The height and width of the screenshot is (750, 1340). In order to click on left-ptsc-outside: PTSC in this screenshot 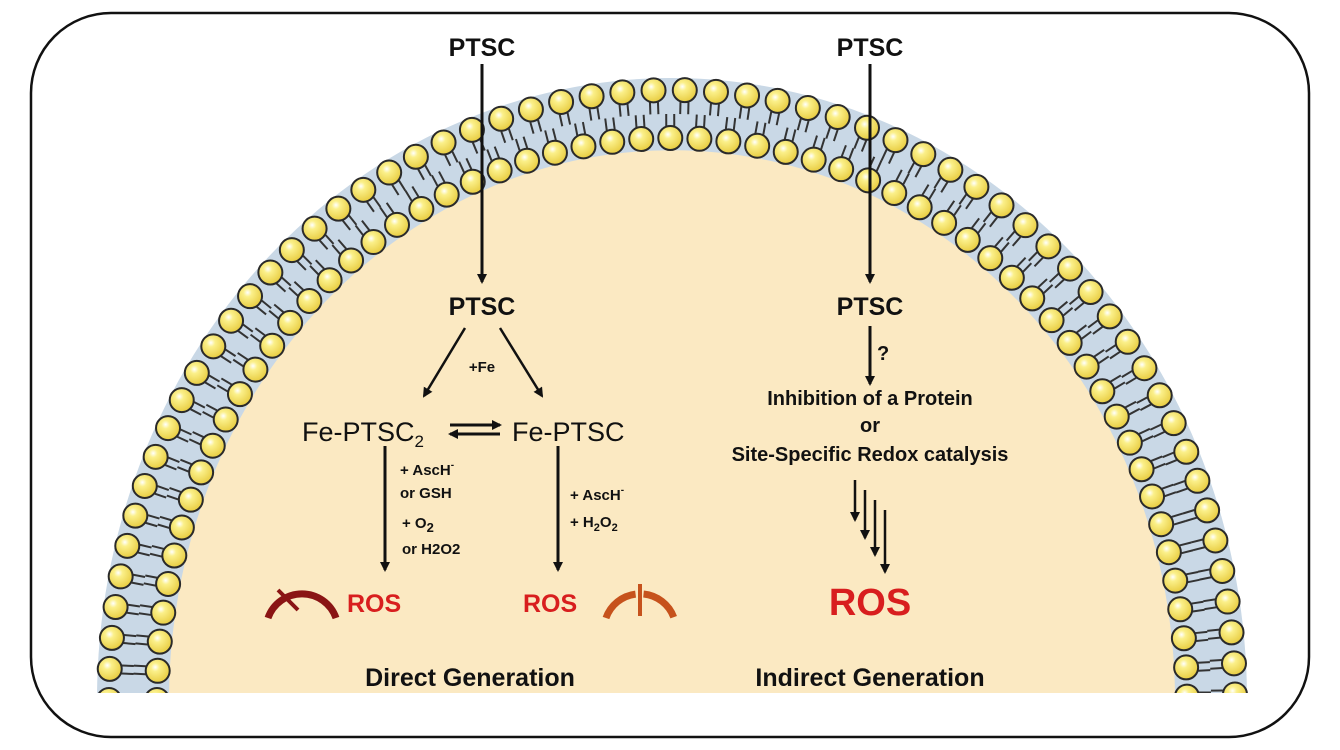, I will do `click(482, 48)`.